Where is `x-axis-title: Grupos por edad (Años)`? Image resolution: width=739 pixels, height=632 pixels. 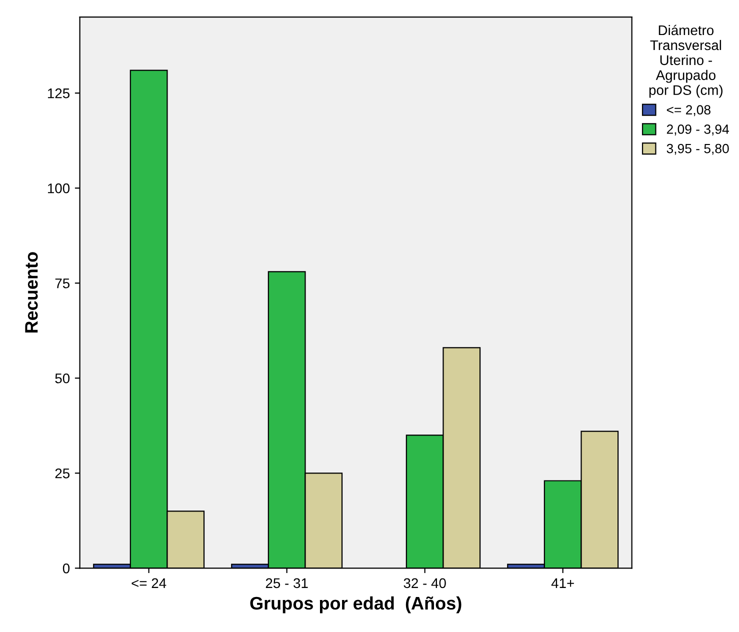
x-axis-title: Grupos por edad (Años) is located at coordinates (356, 605).